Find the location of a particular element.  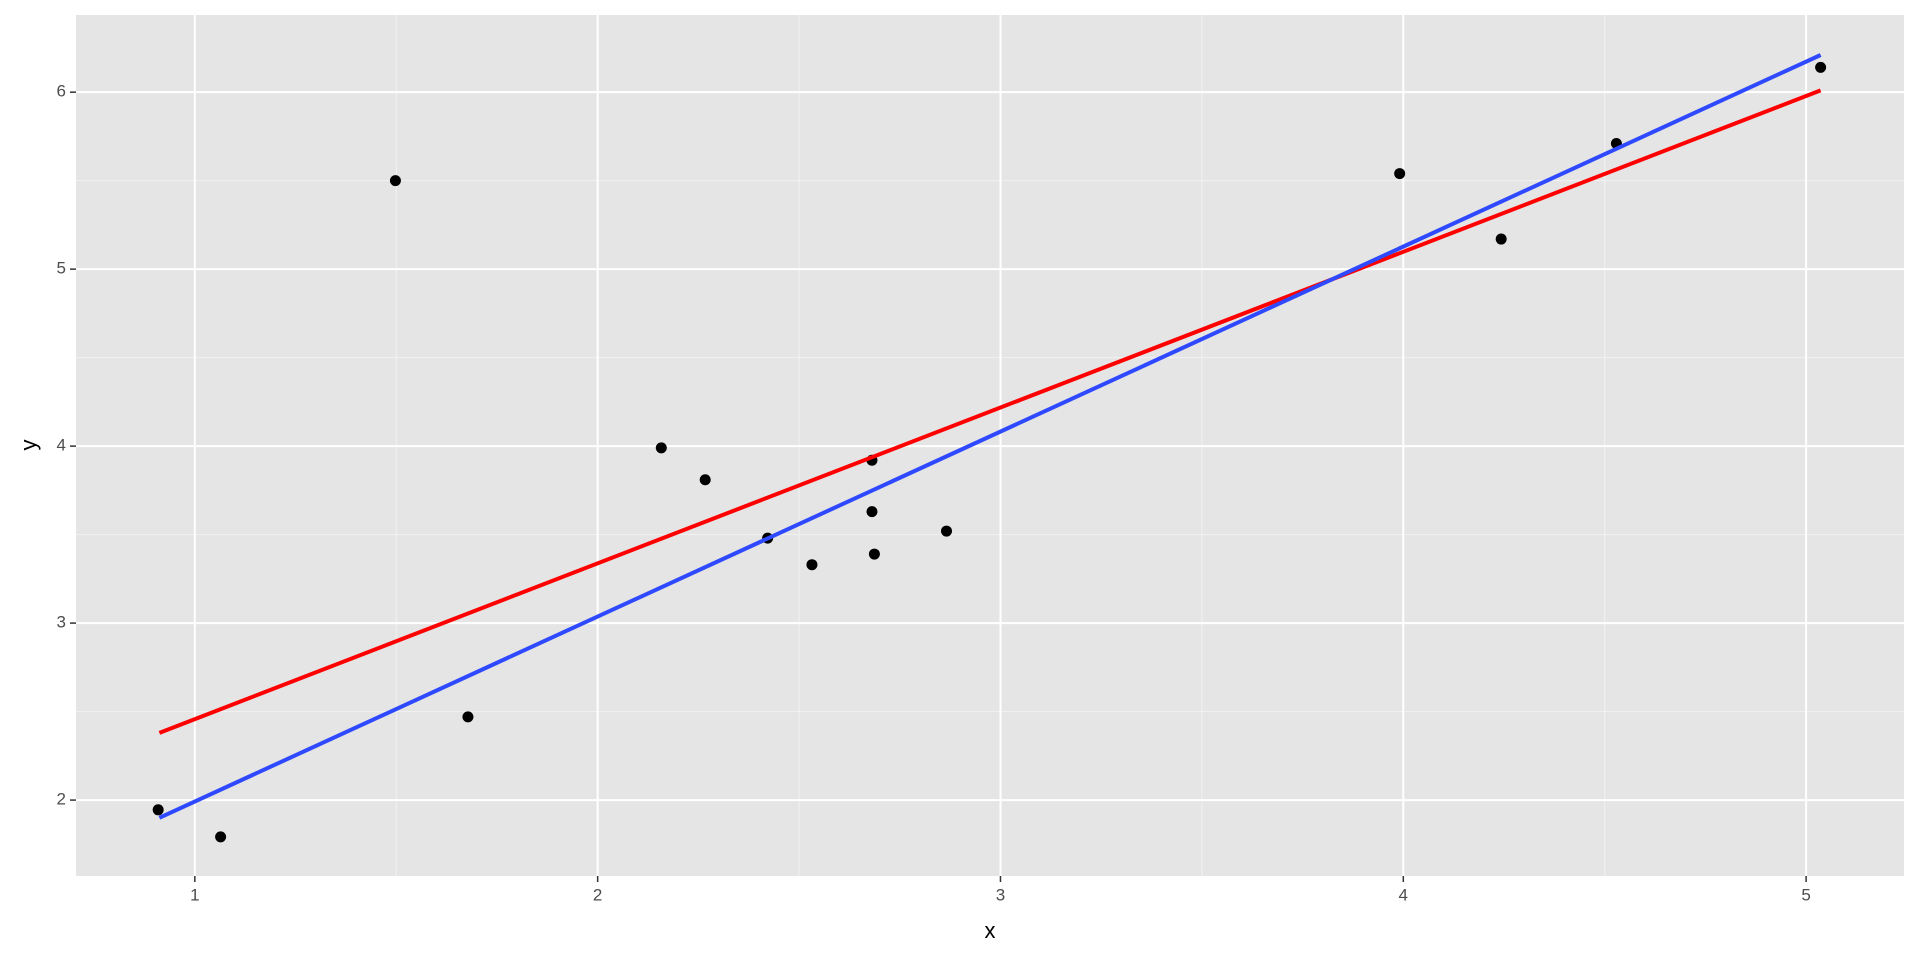

y-tick-label: 5 is located at coordinates (61, 268).